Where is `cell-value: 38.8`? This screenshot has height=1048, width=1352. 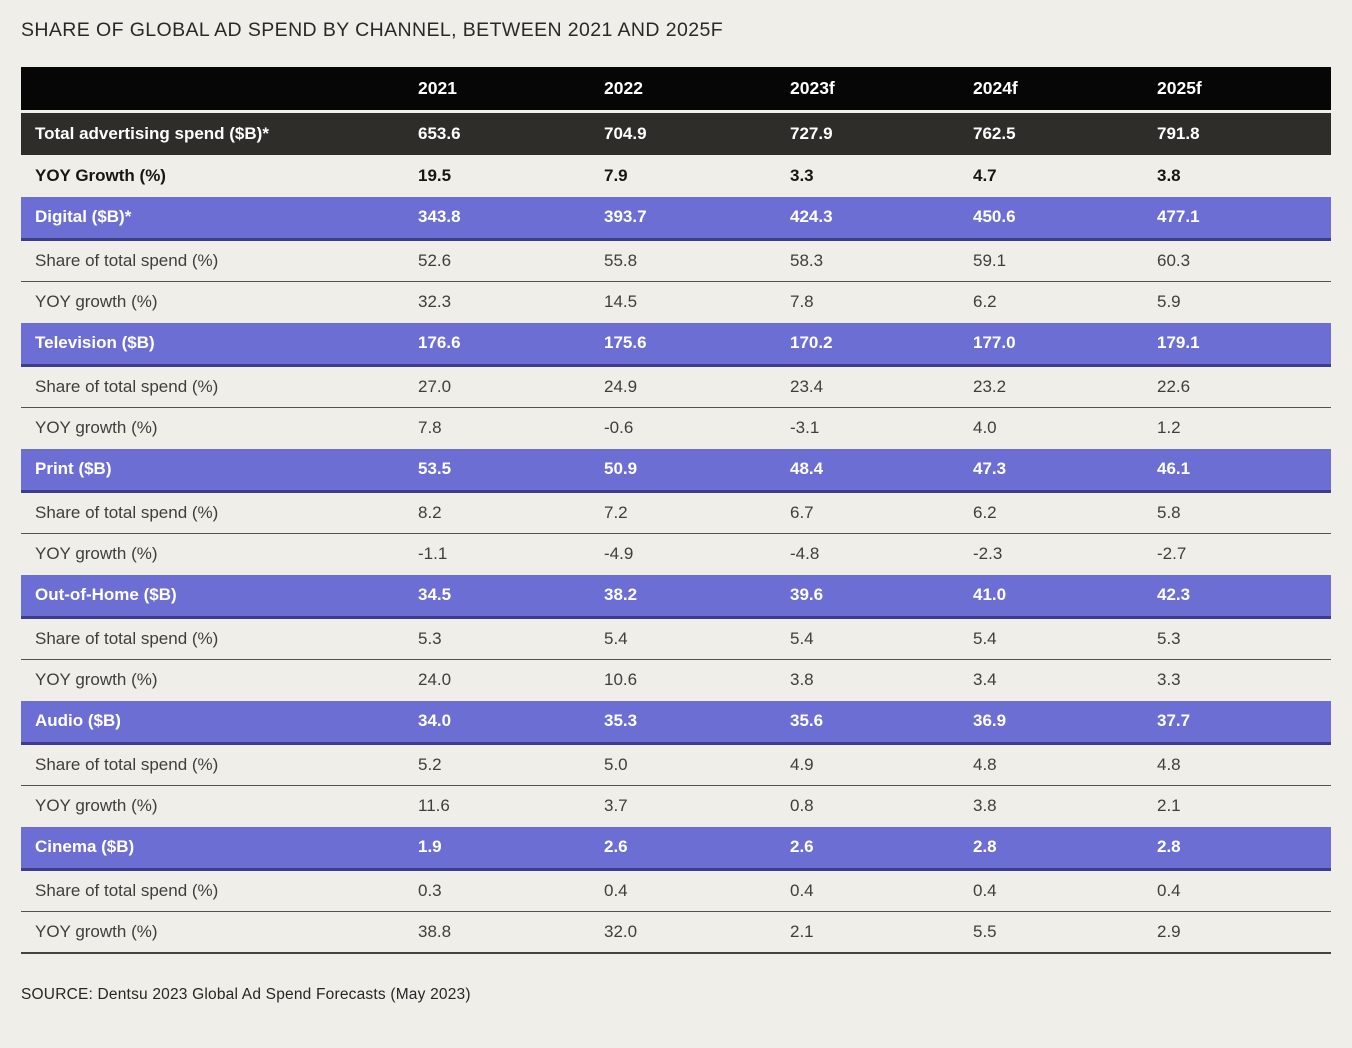 cell-value: 38.8 is located at coordinates (511, 931).